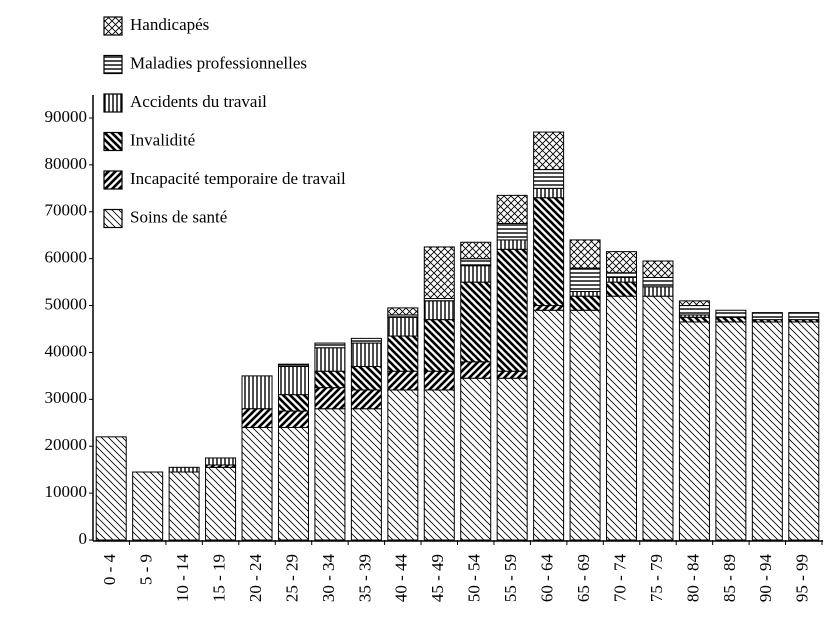 The image size is (829, 628). I want to click on x-tick-label: 65 - 69, so click(583, 578).